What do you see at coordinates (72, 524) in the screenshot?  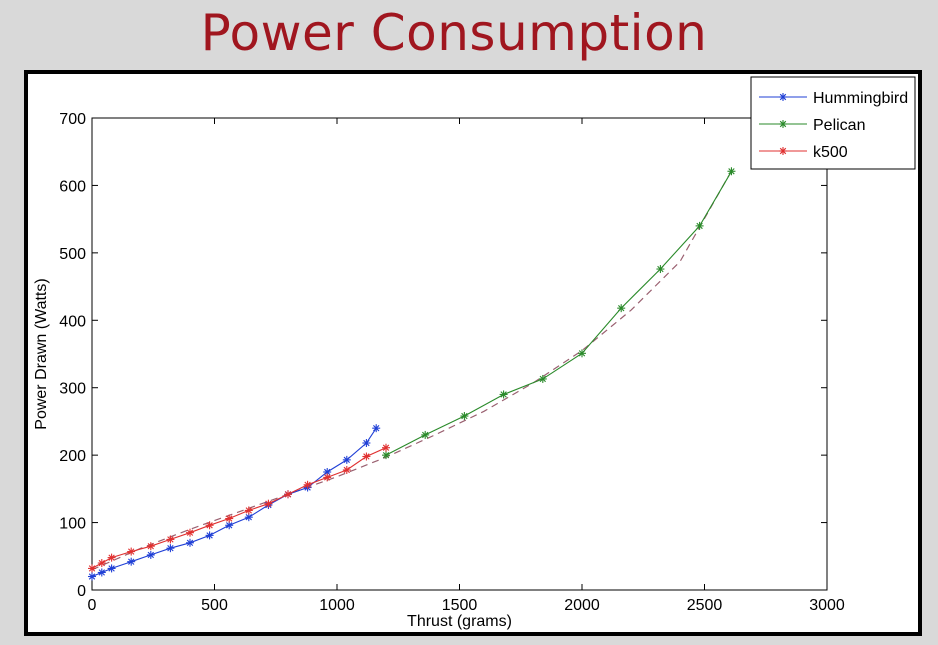 I see `y-tick-label: 100` at bounding box center [72, 524].